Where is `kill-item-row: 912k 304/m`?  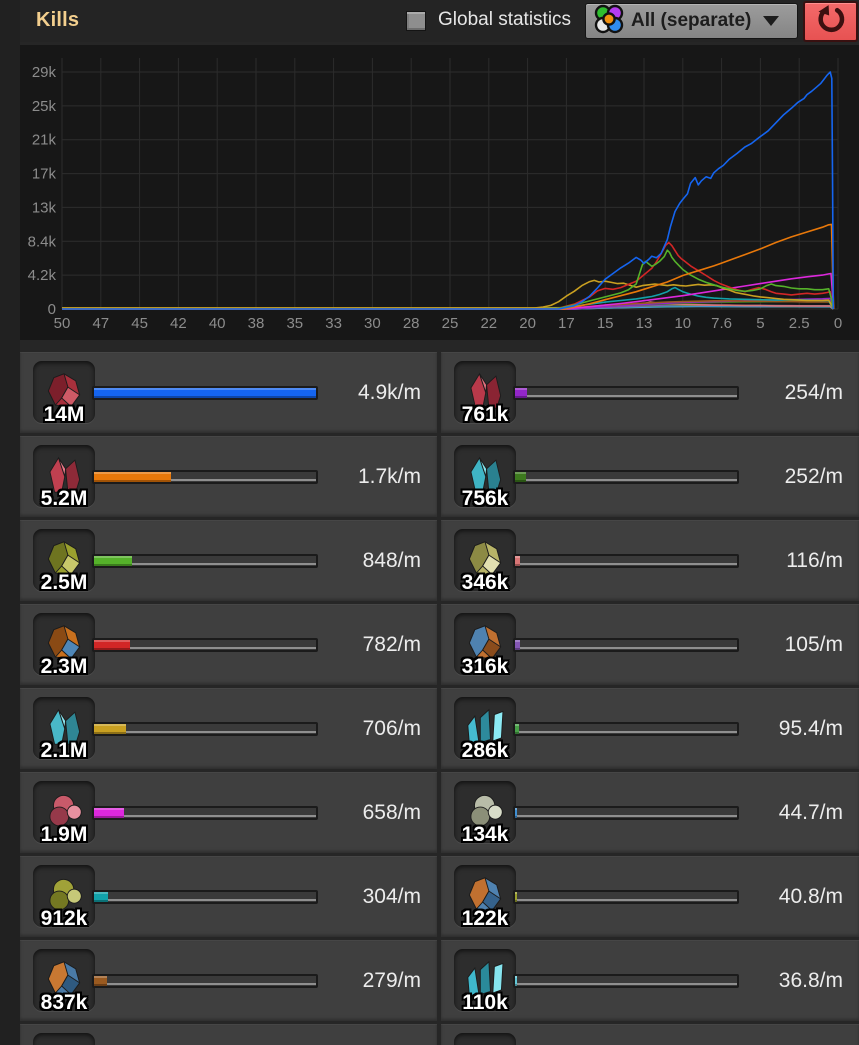
kill-item-row: 912k 304/m is located at coordinates (228, 896).